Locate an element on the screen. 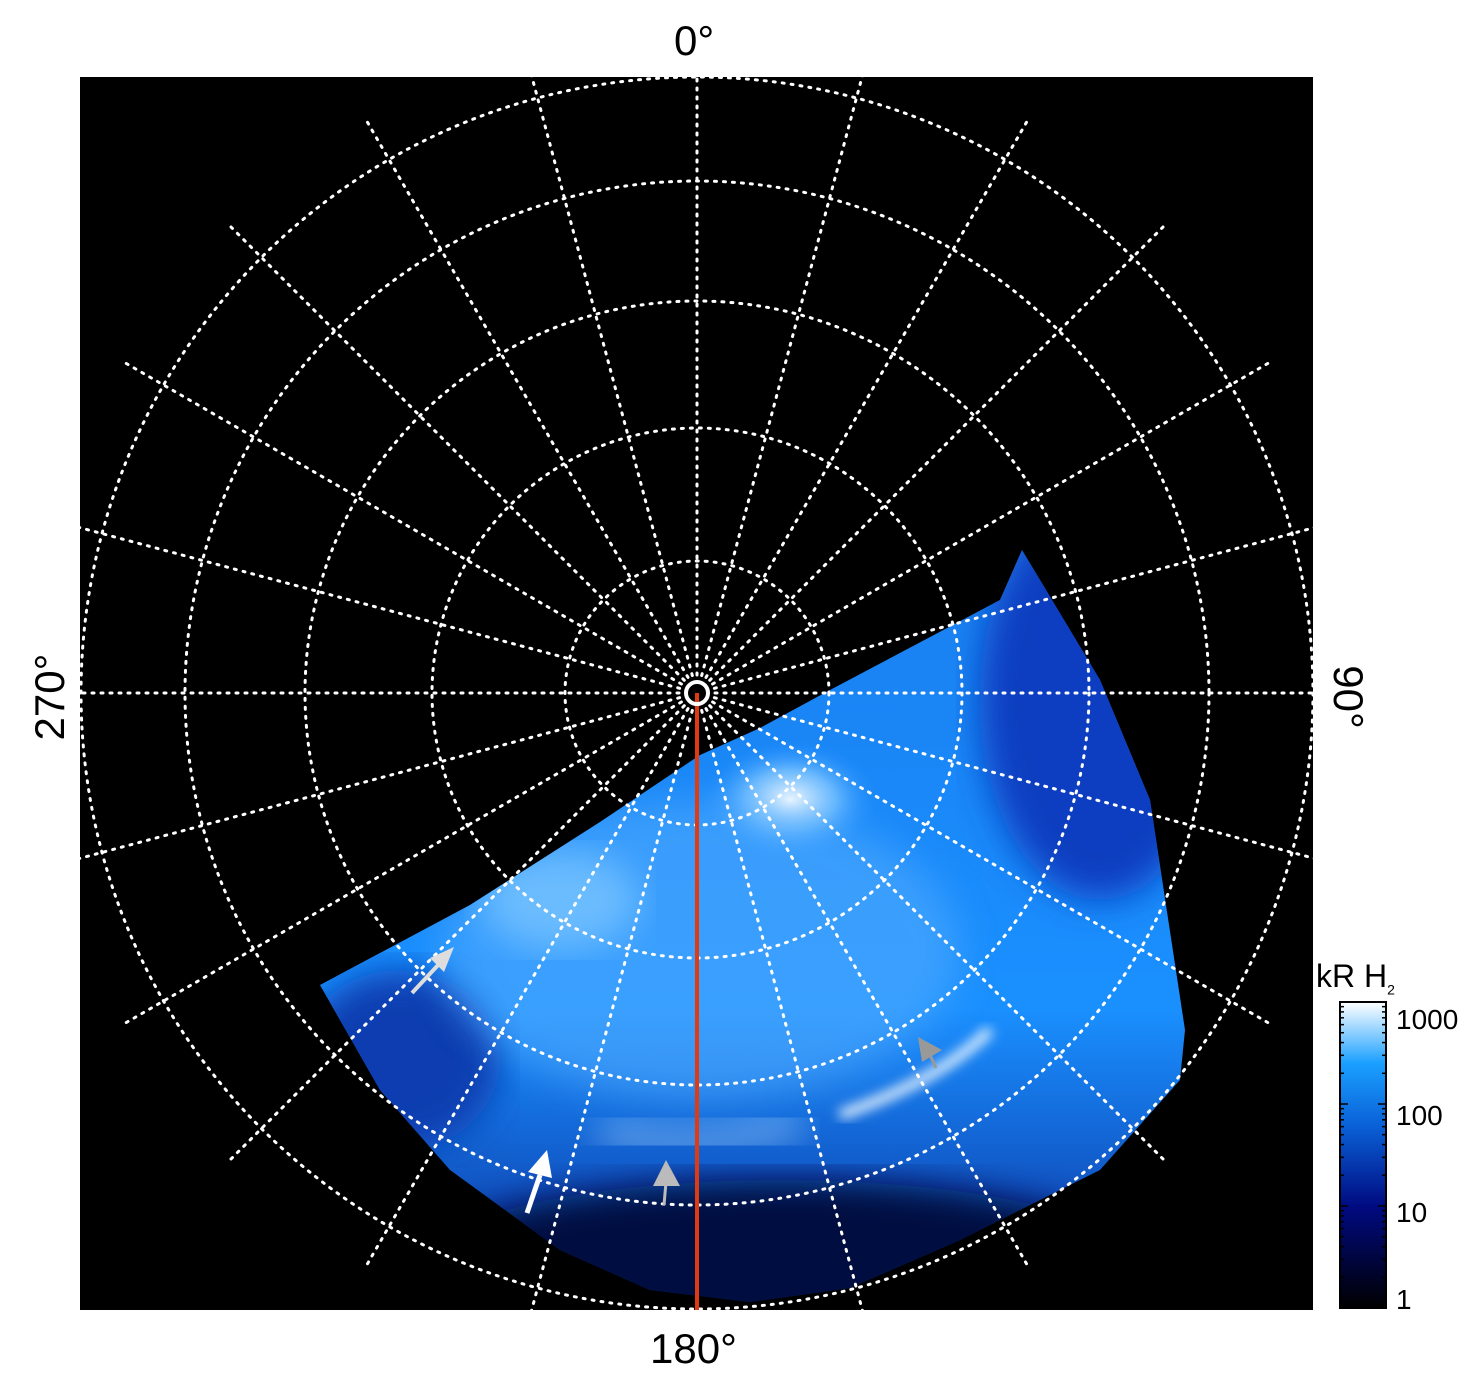 This screenshot has height=1386, width=1481. angle-label-left: 270° is located at coordinates (49, 697).